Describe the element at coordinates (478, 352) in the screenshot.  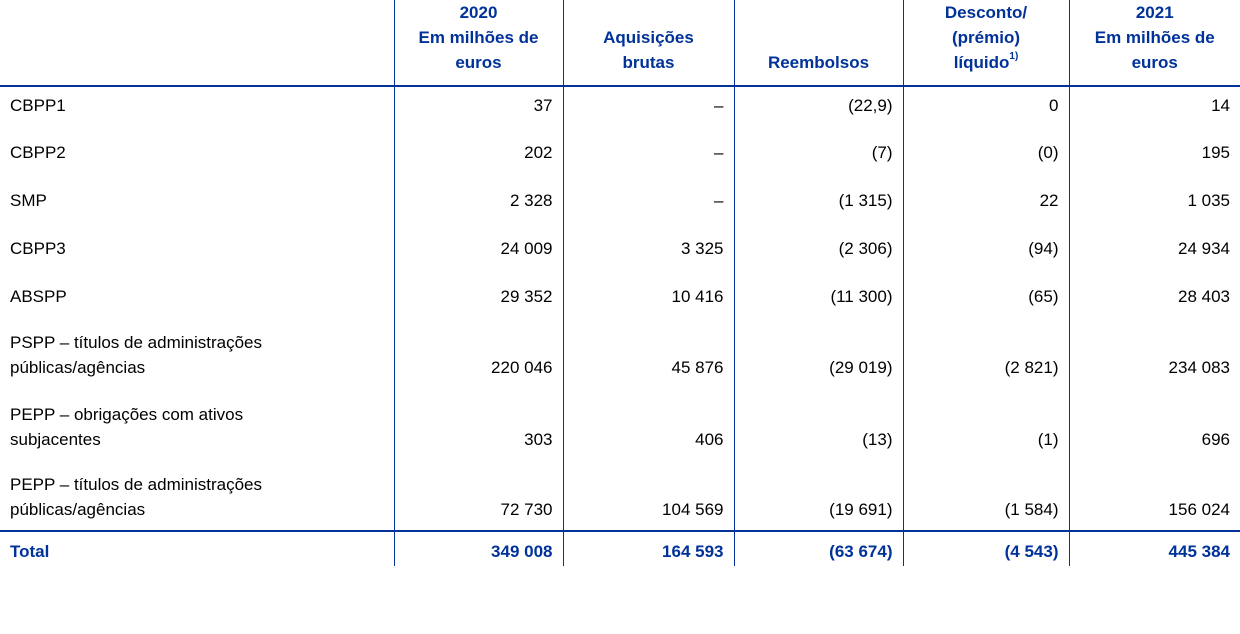
I see `cell-2020: 220 046` at that location.